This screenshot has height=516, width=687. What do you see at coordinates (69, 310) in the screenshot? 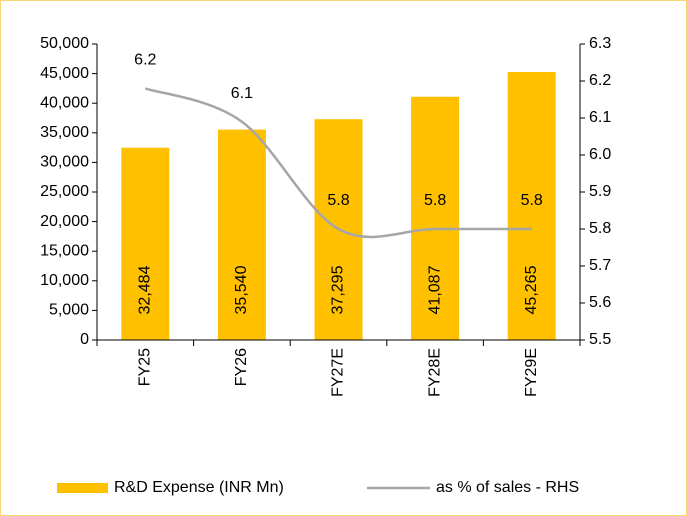
I see `y-tick-label: 5,000` at bounding box center [69, 310].